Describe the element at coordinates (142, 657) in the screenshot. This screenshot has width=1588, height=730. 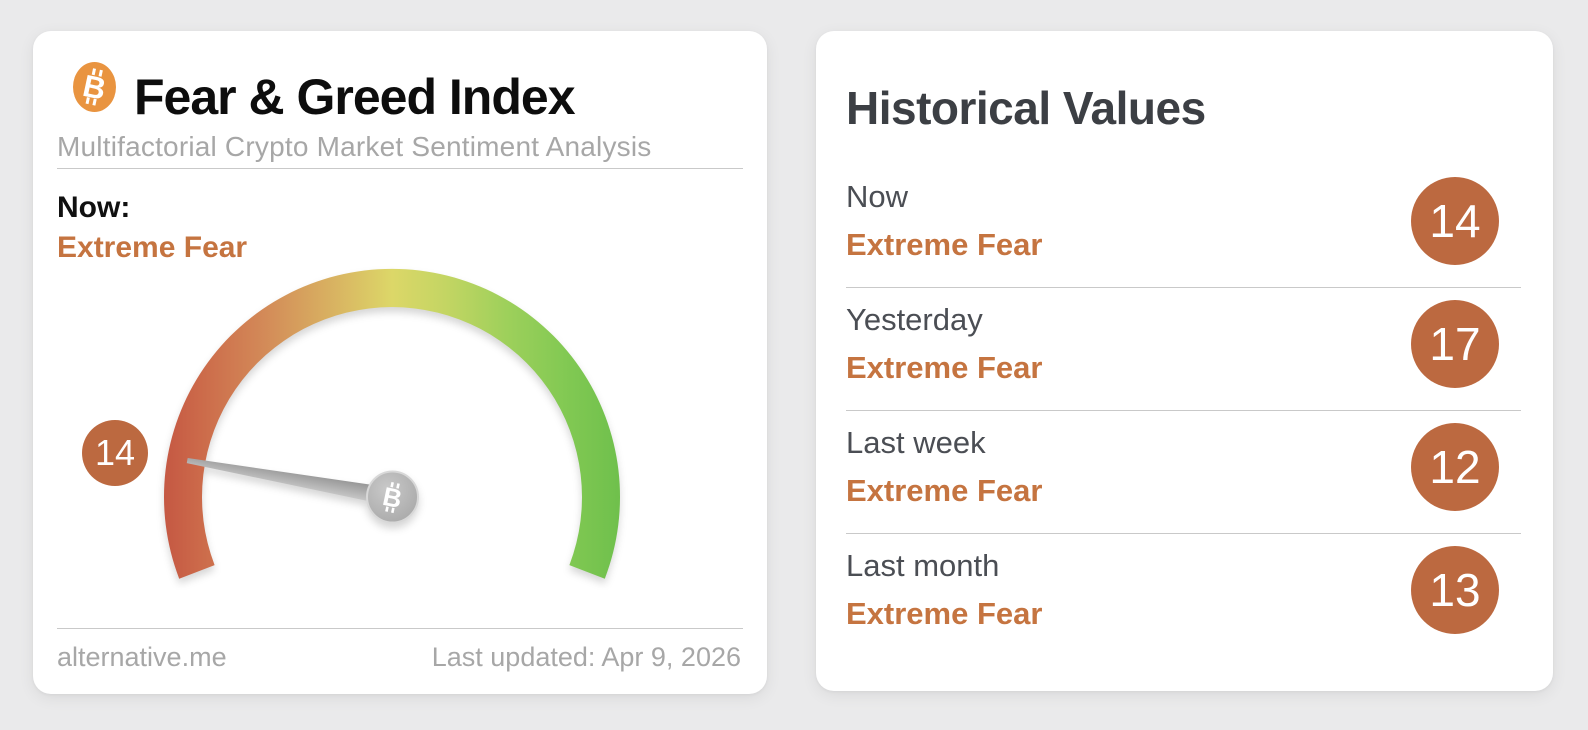
I see `source-link: alternative.me` at that location.